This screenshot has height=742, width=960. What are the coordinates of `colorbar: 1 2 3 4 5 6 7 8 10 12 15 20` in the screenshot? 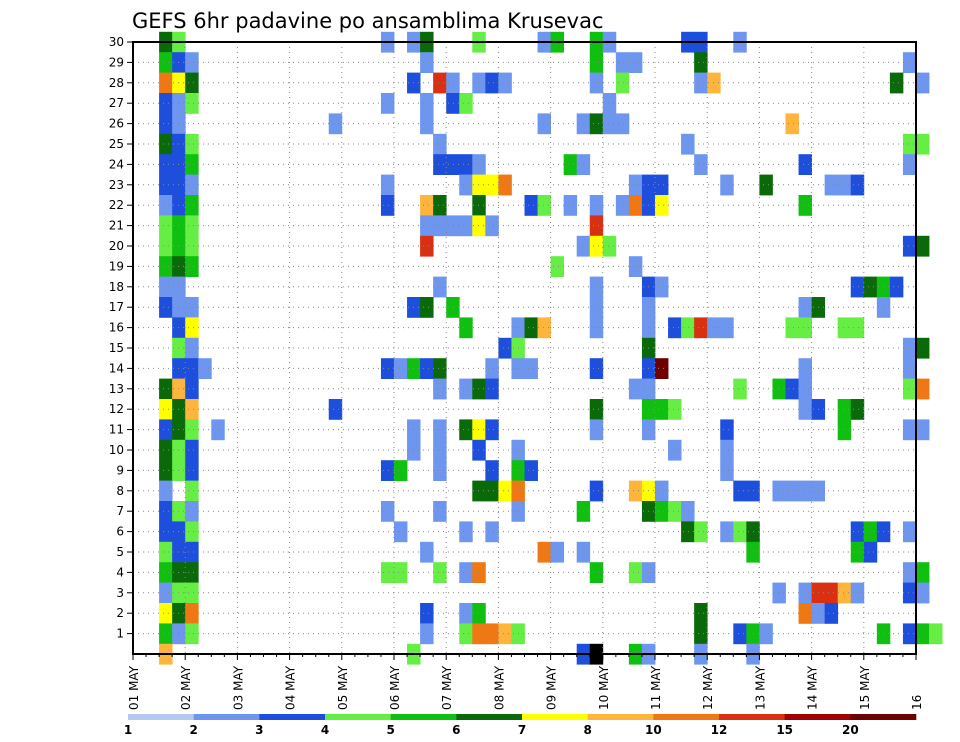 It's located at (520, 725).